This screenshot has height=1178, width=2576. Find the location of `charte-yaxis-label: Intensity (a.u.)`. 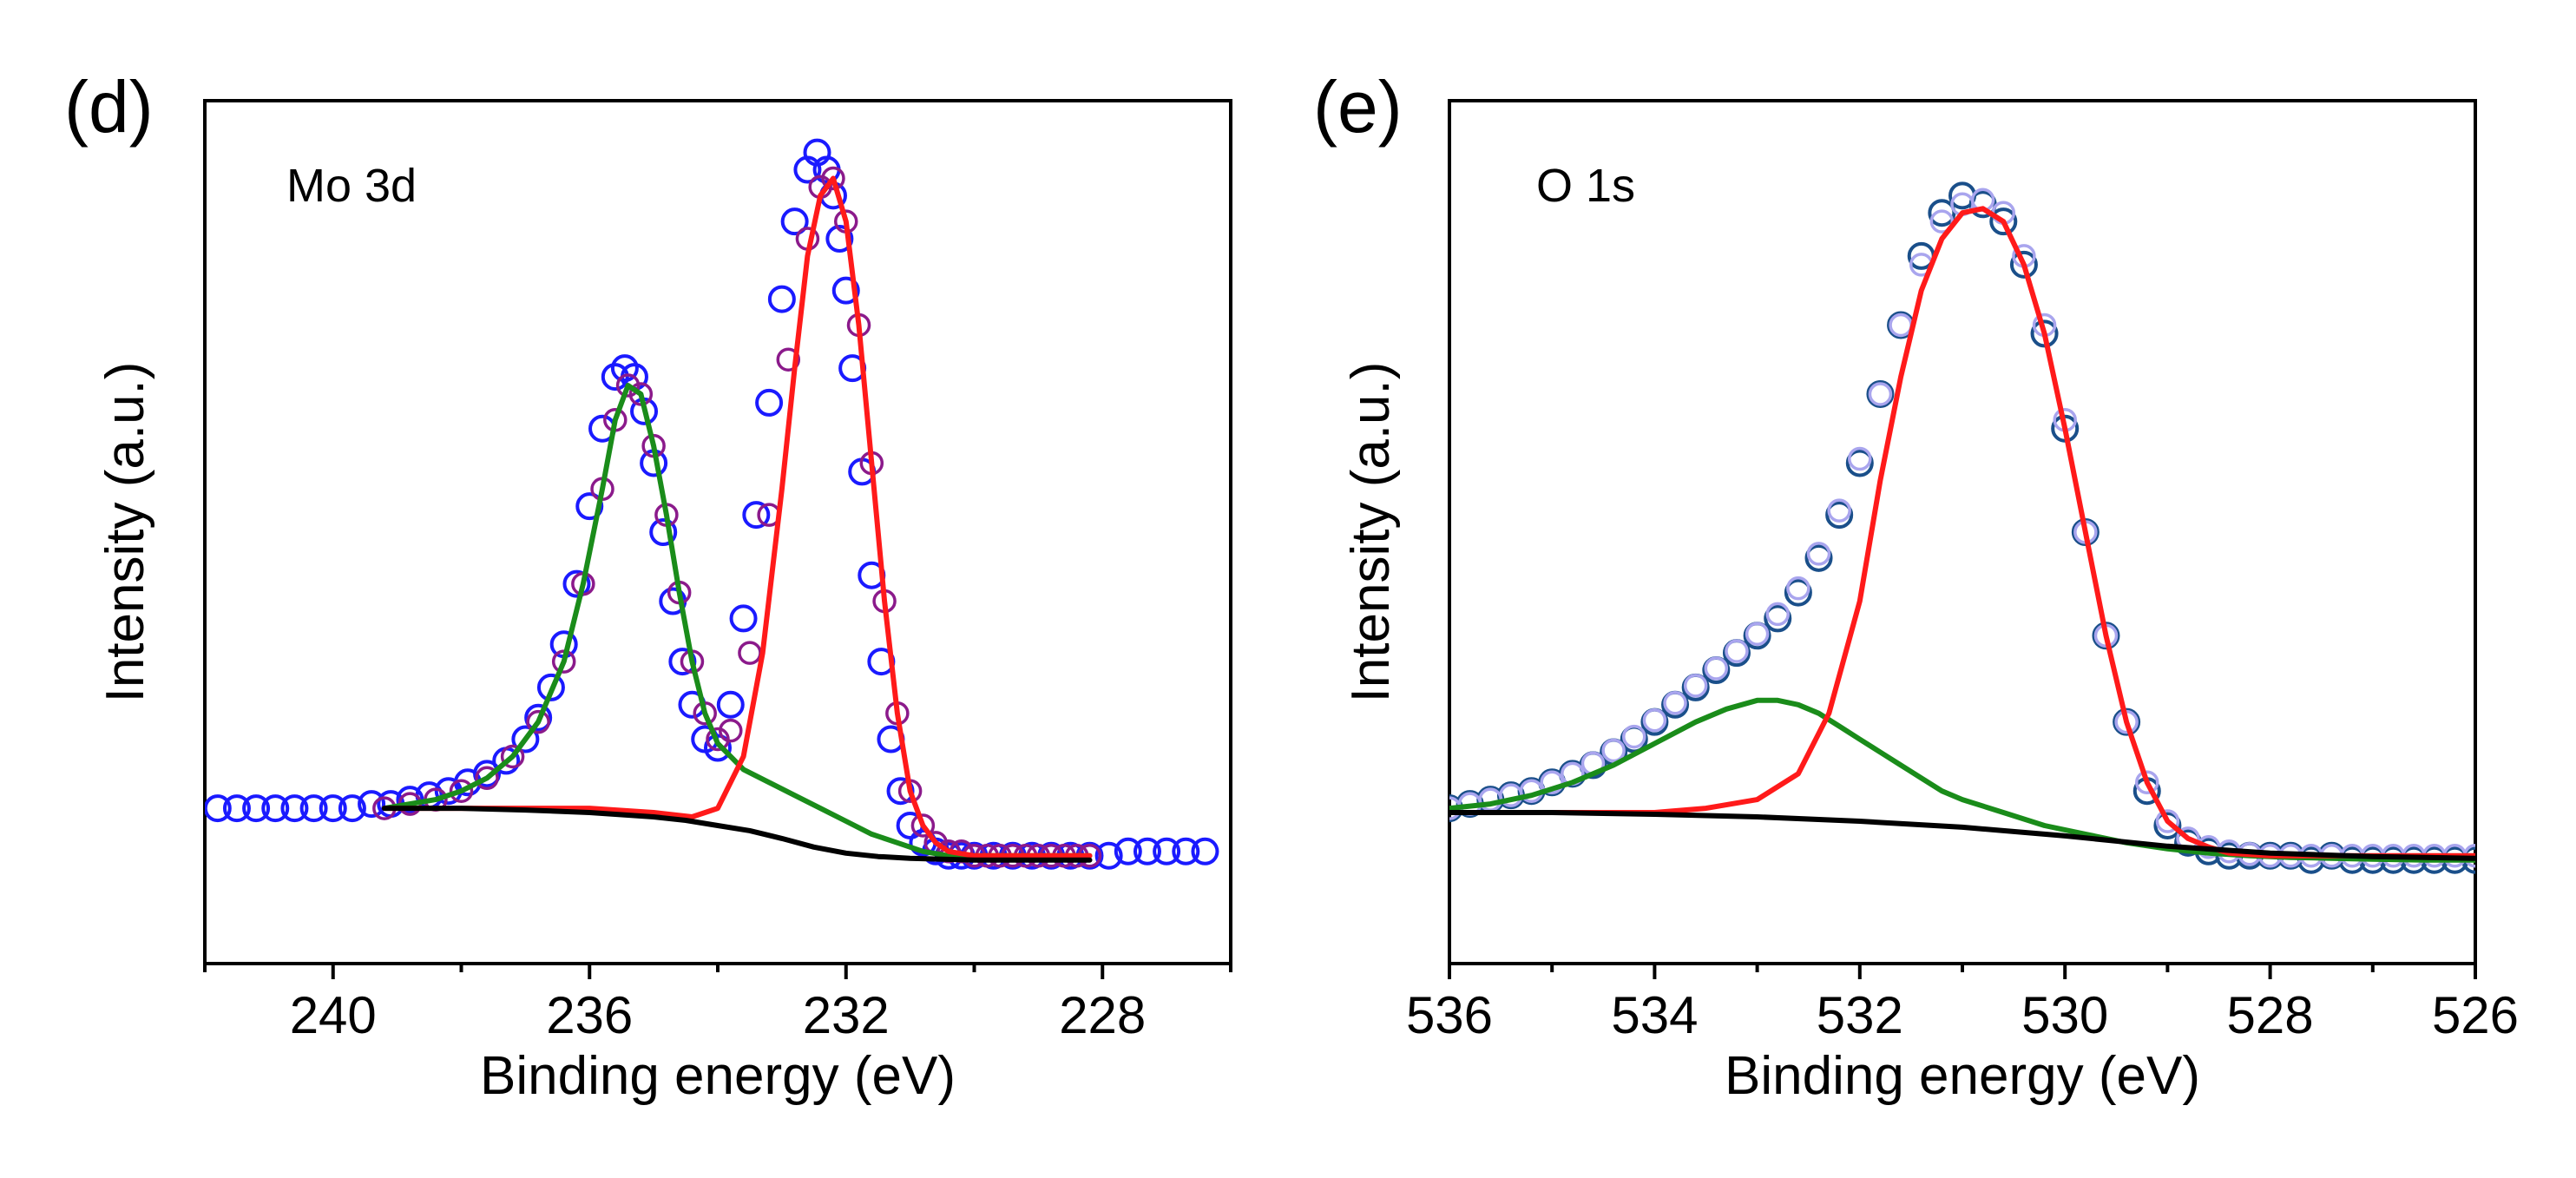

charte-yaxis-label: Intensity (a.u.) is located at coordinates (1371, 532).